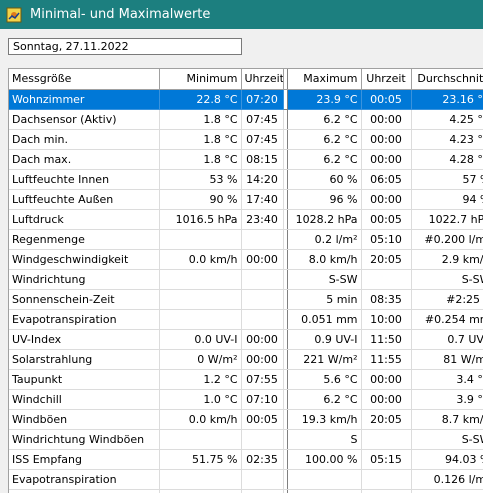 This screenshot has width=483, height=493. What do you see at coordinates (447, 79) in the screenshot?
I see `column-header-average: Durchschnitt` at bounding box center [447, 79].